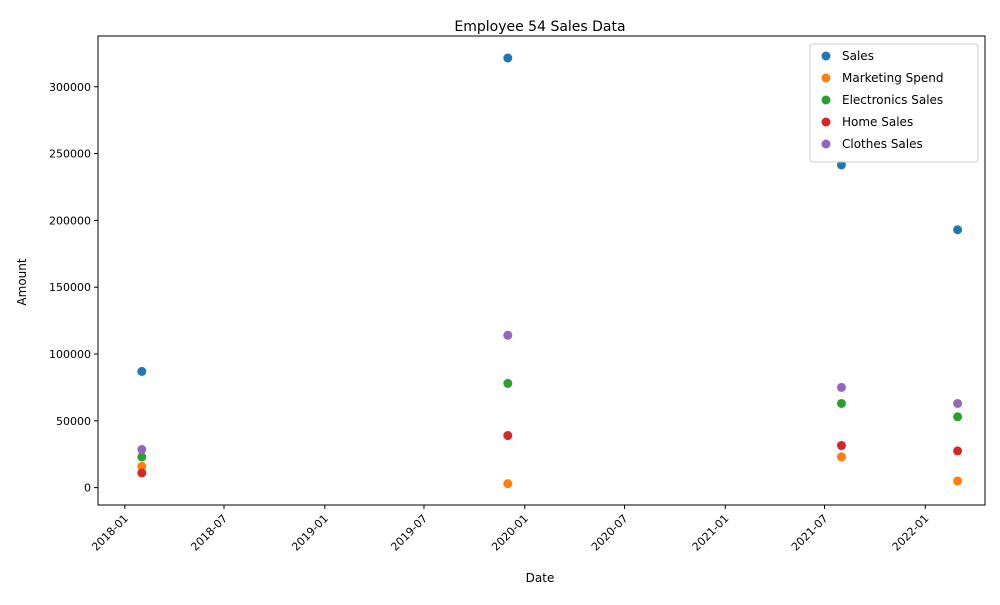 The width and height of the screenshot is (1000, 605). I want to click on y-axis: 0 50000 100000 150000 200000 250000 300000, so click(73, 288).